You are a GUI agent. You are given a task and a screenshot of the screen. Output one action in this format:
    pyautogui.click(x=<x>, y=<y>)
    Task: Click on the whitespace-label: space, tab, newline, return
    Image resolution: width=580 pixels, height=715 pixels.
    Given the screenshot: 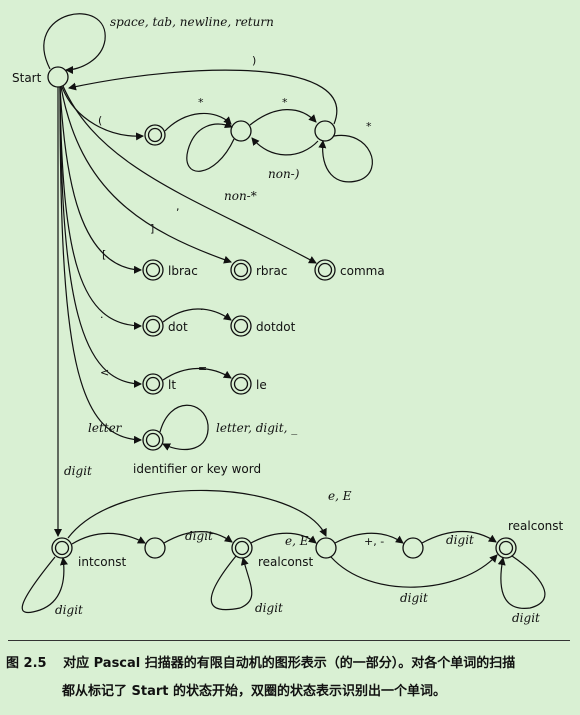 What is the action you would take?
    pyautogui.click(x=192, y=22)
    